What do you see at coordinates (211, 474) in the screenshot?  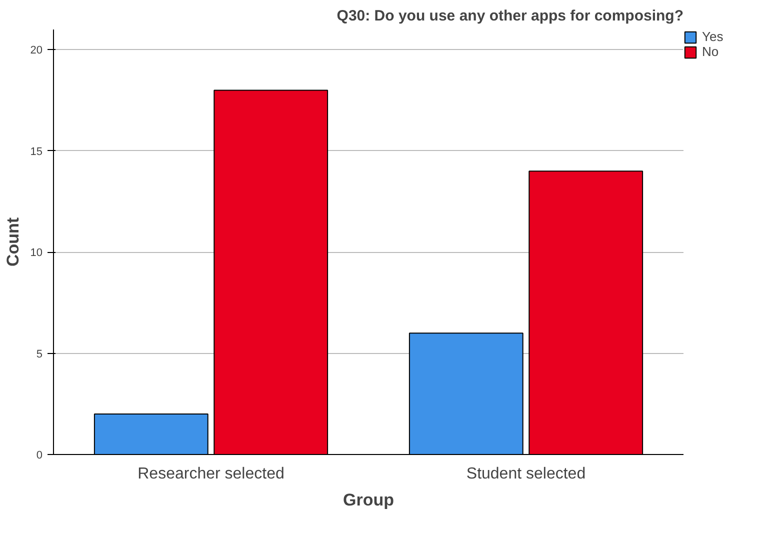 I see `x-tick-label: Researcher selected` at bounding box center [211, 474].